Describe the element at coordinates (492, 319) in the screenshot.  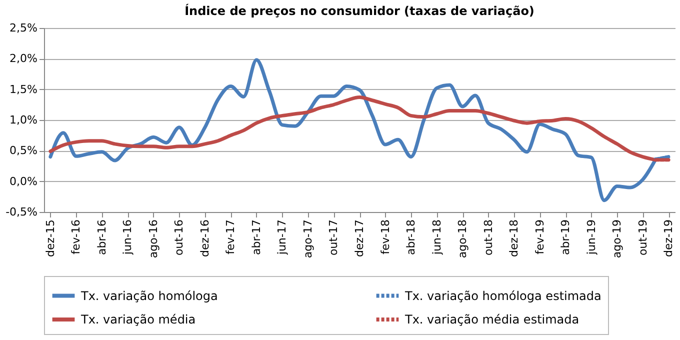
I see `legend-label: Tx. variação média estimada` at that location.